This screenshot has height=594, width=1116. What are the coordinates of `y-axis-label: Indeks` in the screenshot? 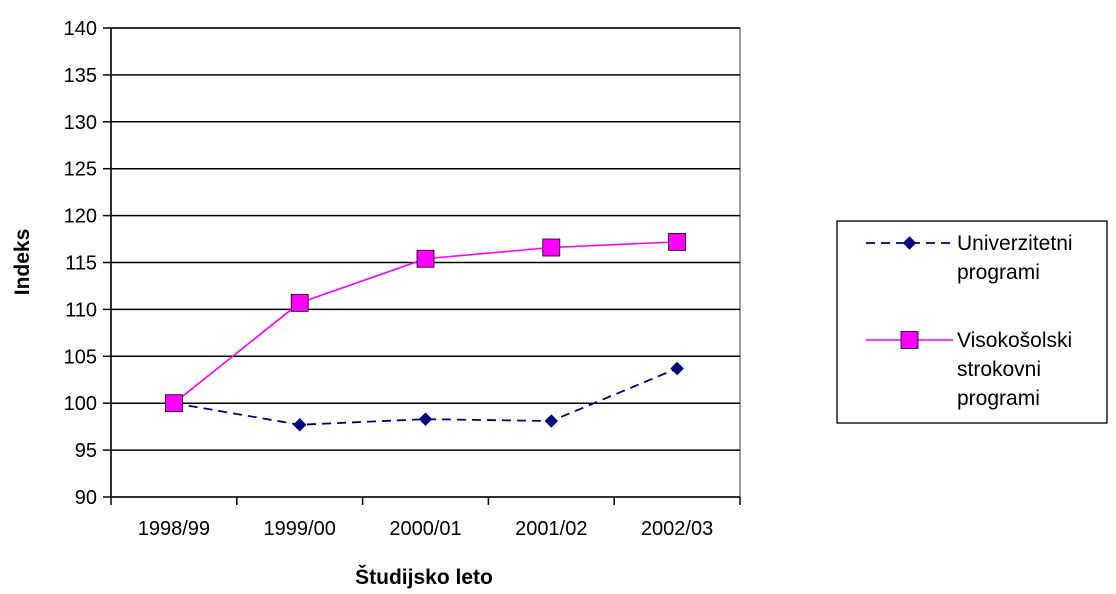 It's located at (22, 262).